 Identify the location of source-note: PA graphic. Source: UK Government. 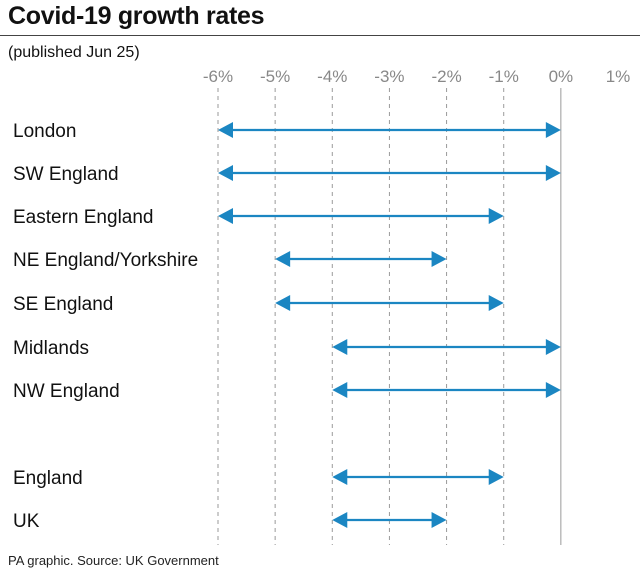
(113, 560).